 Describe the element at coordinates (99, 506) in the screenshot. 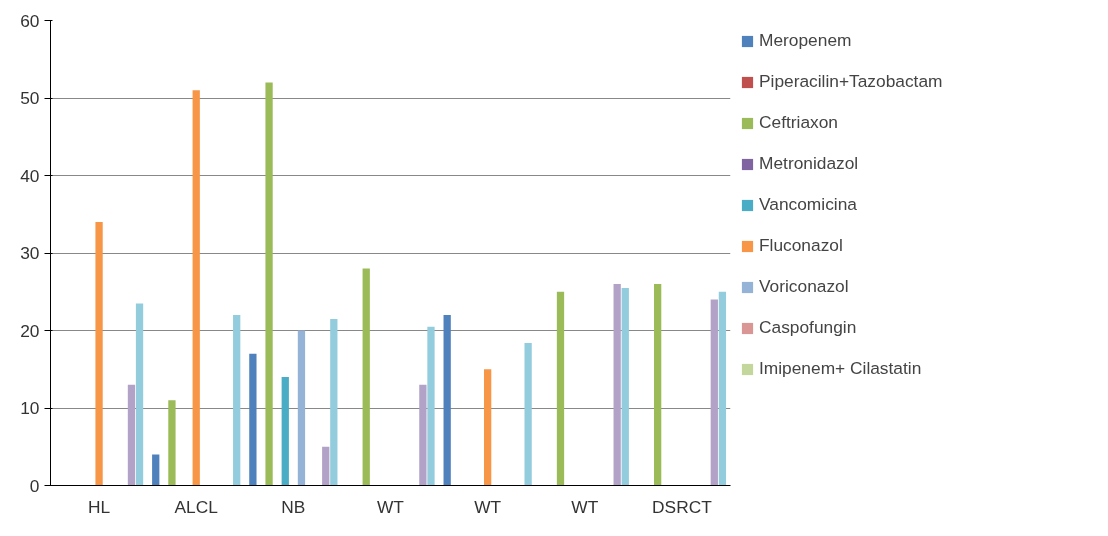

I see `x-tick-label: HL` at that location.